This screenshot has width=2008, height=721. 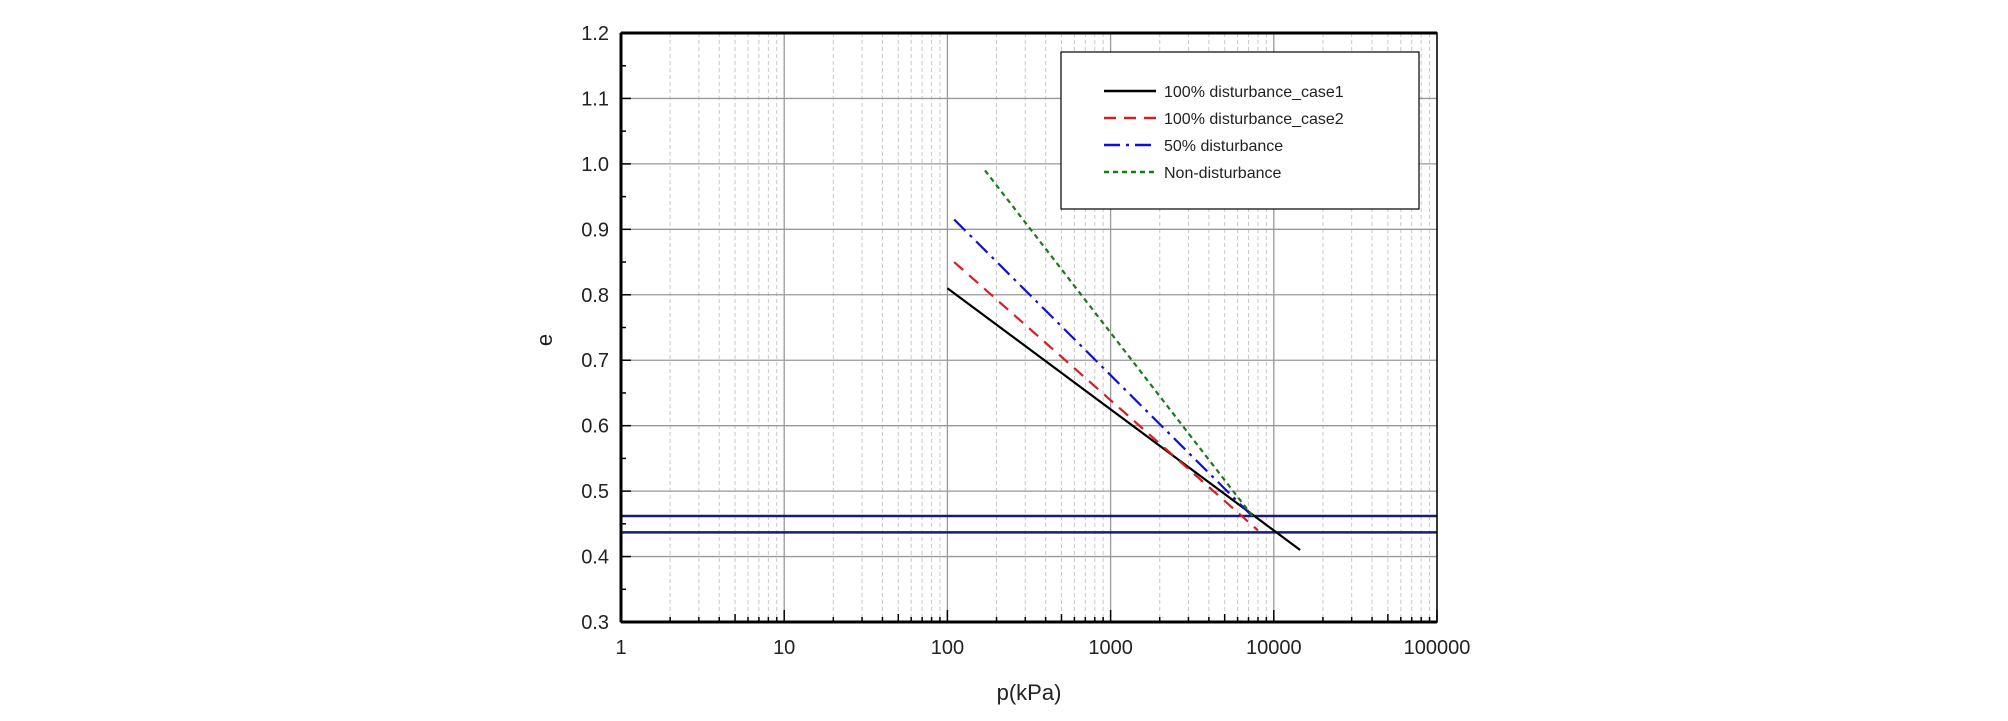 What do you see at coordinates (595, 492) in the screenshot?
I see `y-tick-label: 0.5` at bounding box center [595, 492].